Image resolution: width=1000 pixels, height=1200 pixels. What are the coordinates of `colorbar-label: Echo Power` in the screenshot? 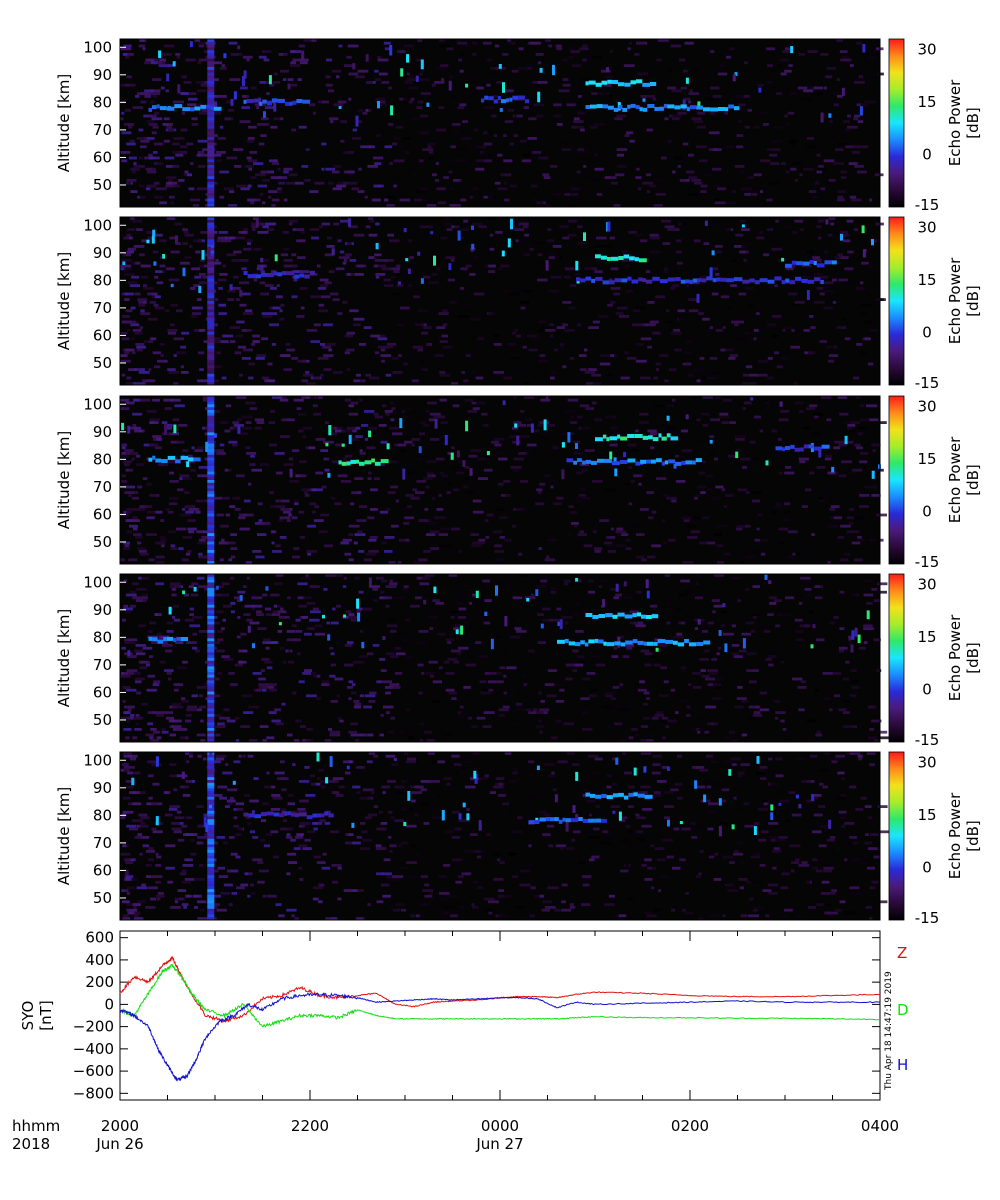 It's located at (955, 479).